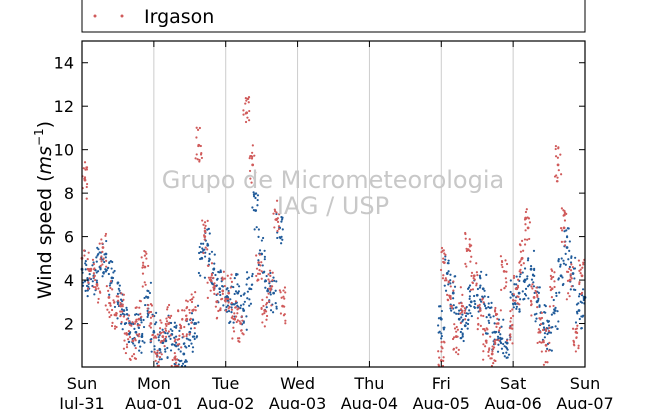 The width and height of the screenshot is (650, 409). What do you see at coordinates (225, 401) in the screenshot?
I see `x-tick-label: Aug-02` at bounding box center [225, 401].